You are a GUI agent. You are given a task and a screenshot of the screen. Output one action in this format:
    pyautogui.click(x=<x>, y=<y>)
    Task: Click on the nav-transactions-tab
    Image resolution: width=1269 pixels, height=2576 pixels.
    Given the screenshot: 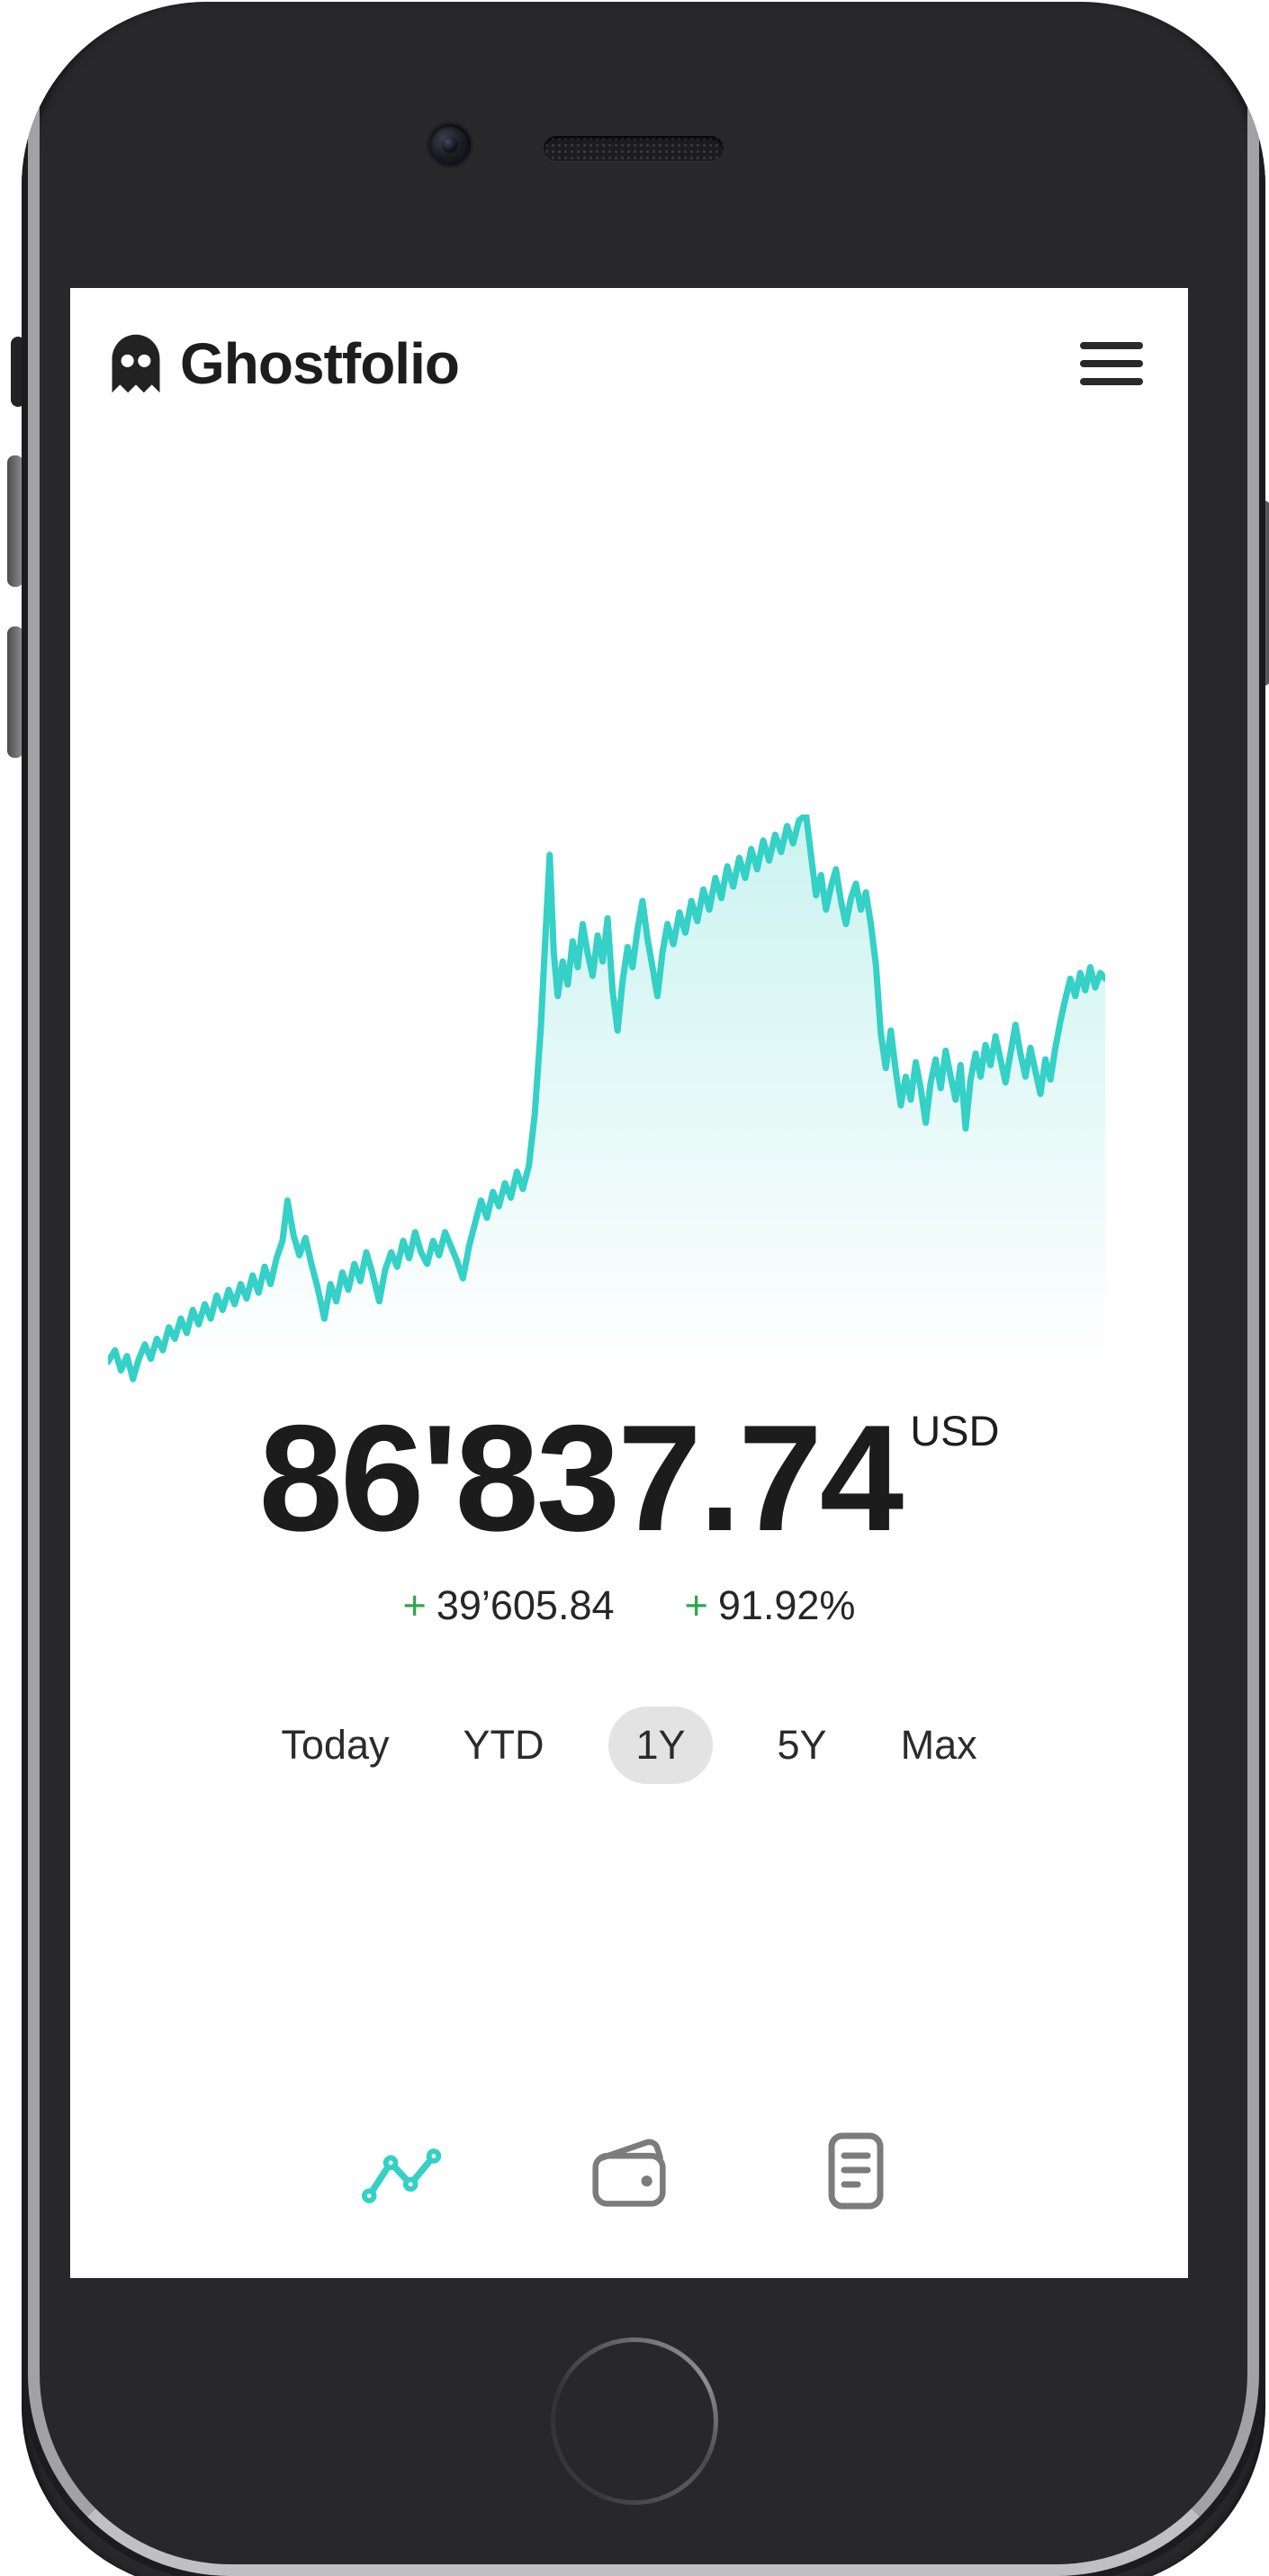 What is the action you would take?
    pyautogui.click(x=856, y=2171)
    